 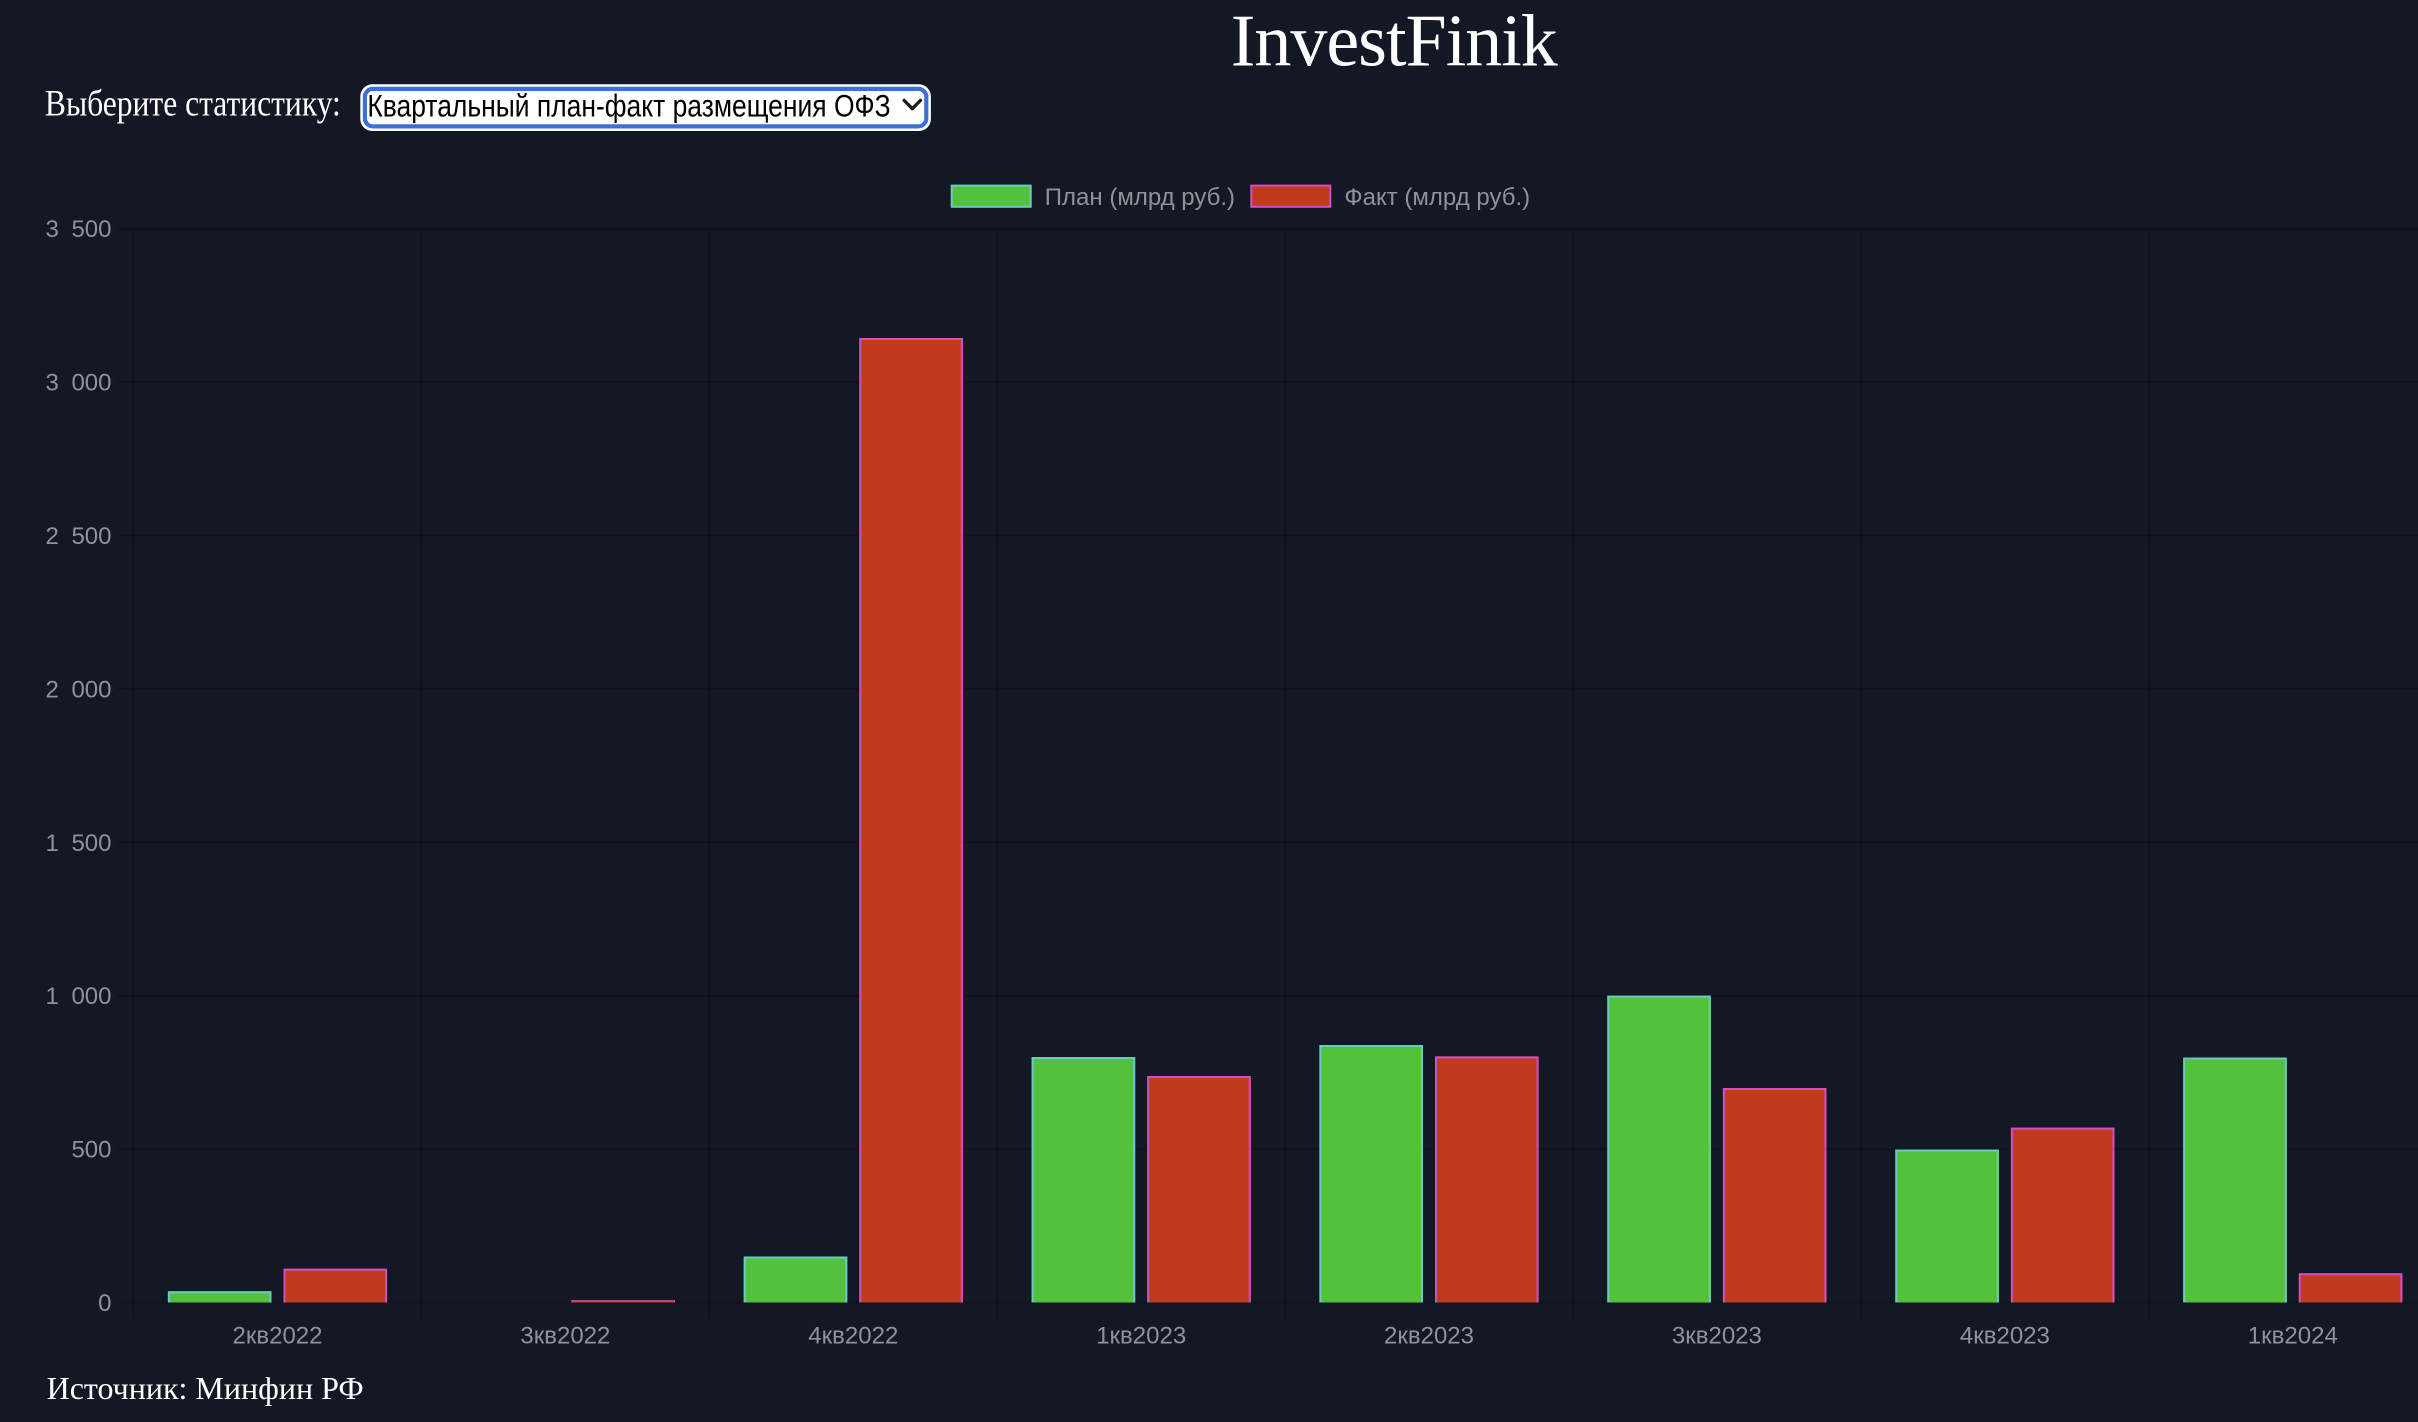 What do you see at coordinates (1140, 197) in the screenshot?
I see `svg-text: План (млрд руб.)` at bounding box center [1140, 197].